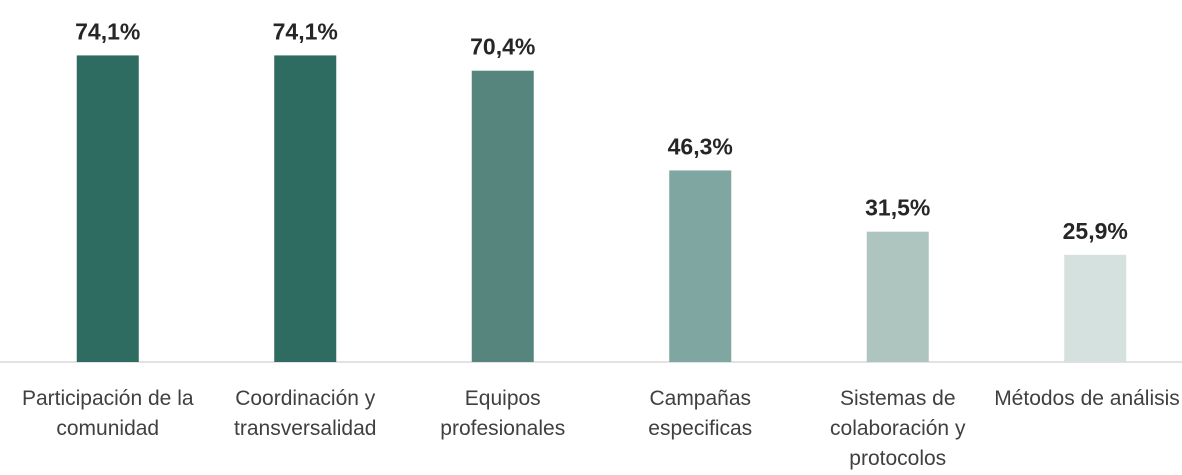  What do you see at coordinates (503, 413) in the screenshot?
I see `x-tick-label: Equipos profesionales` at bounding box center [503, 413].